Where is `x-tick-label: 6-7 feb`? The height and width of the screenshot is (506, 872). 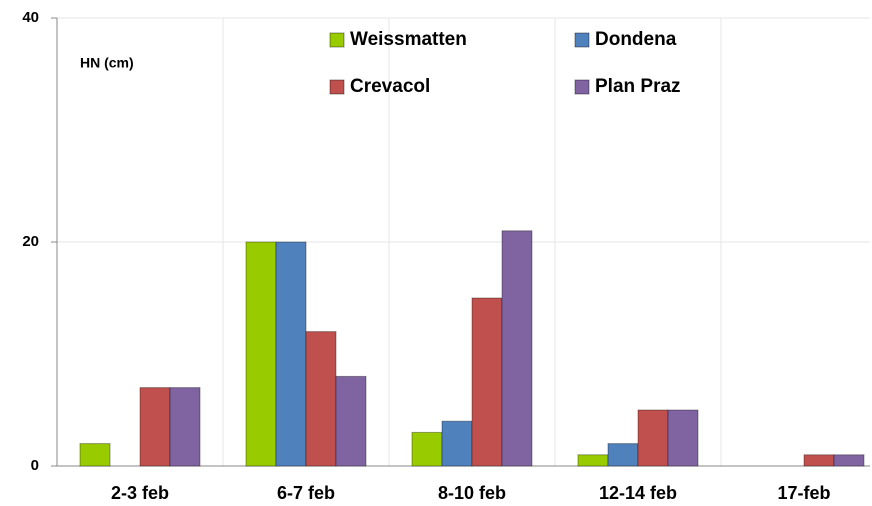 x-tick-label: 6-7 feb is located at coordinates (306, 493).